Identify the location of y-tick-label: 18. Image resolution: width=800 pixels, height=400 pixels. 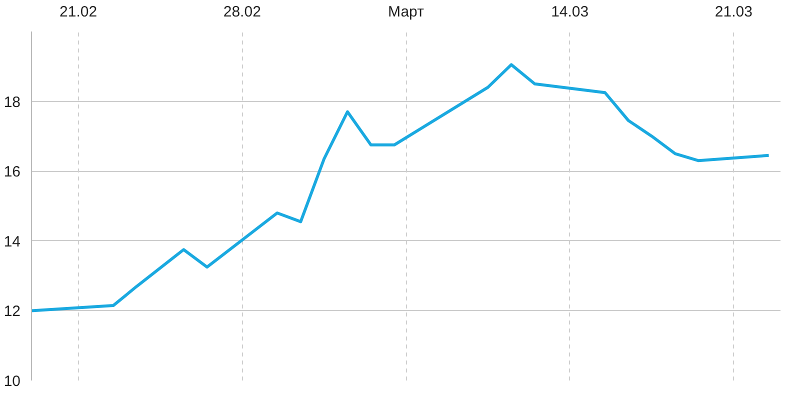
(12, 102).